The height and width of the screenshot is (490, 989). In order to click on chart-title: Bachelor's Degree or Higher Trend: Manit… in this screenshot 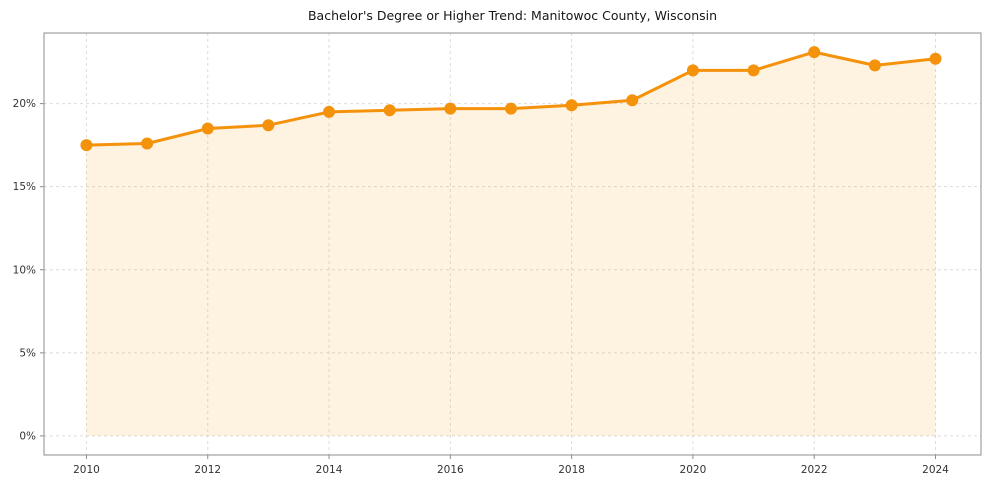, I will do `click(512, 15)`.